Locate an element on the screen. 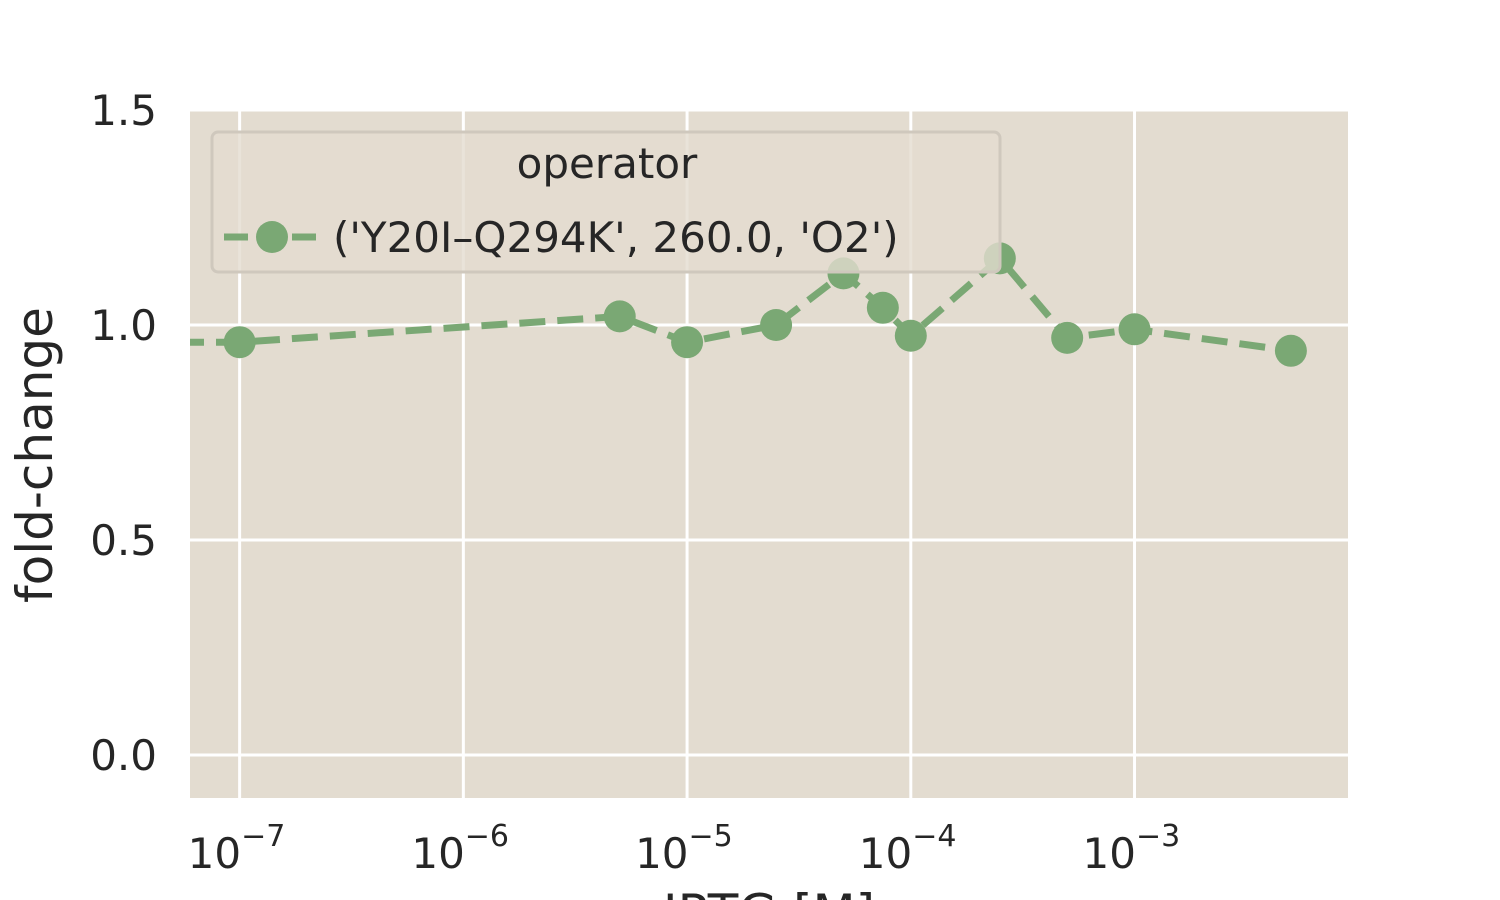 This screenshot has width=1500, height=900. x-tick-label: 10⁻⁵ is located at coordinates (684, 848).